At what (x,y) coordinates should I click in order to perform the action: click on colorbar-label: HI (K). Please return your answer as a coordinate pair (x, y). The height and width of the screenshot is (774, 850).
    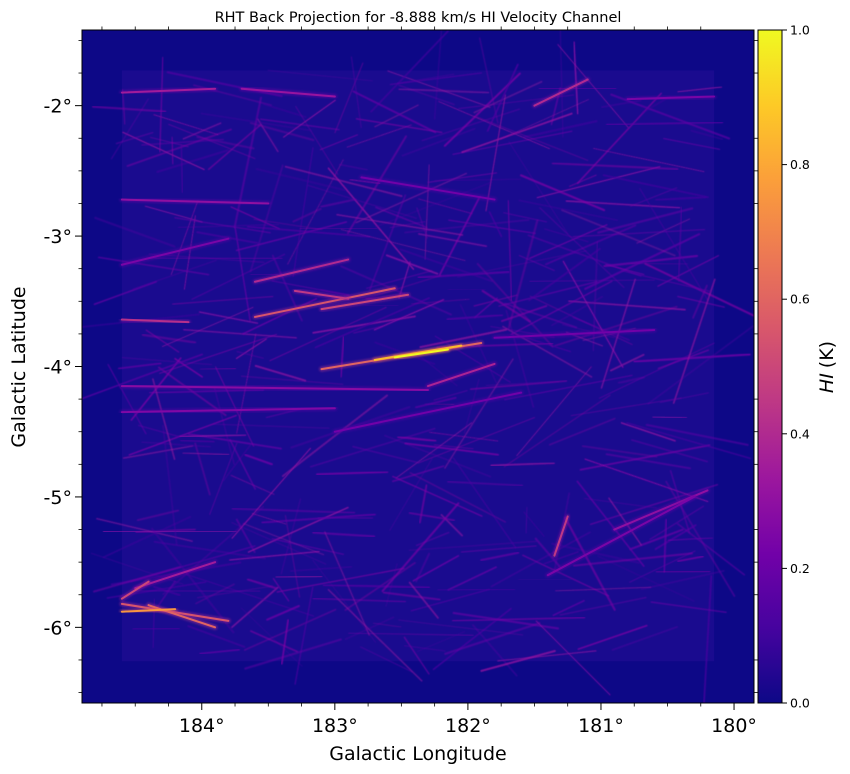
    Looking at the image, I should click on (827, 367).